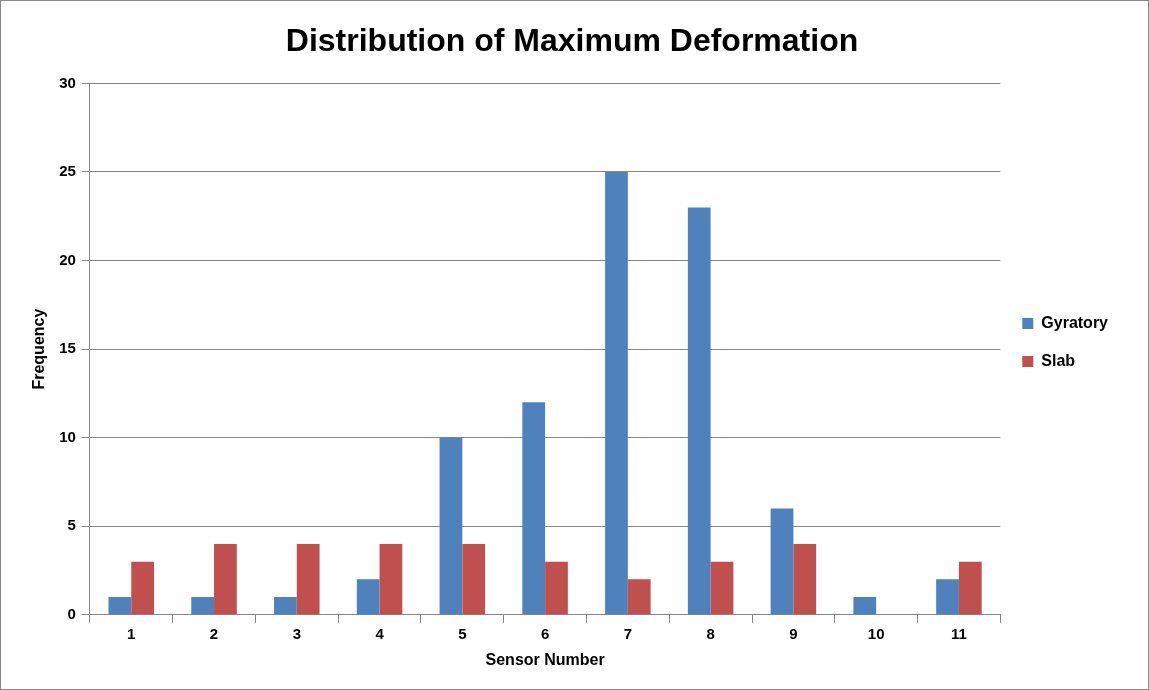  What do you see at coordinates (296, 633) in the screenshot?
I see `x-tick-label: 3` at bounding box center [296, 633].